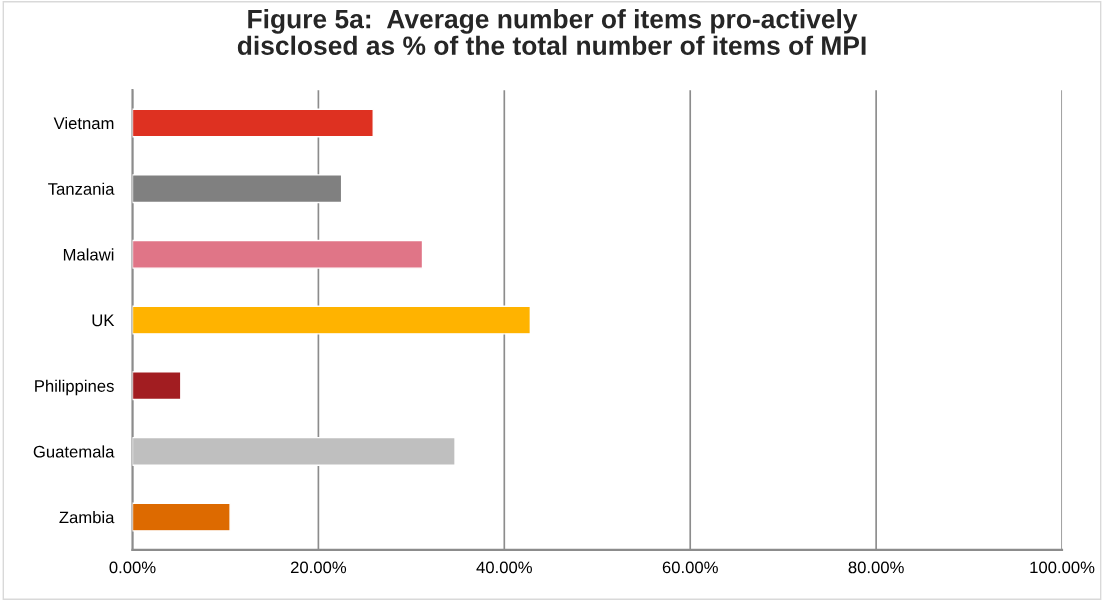 This screenshot has width=1104, height=601. Describe the element at coordinates (103, 320) in the screenshot. I see `y-tick-label: UK` at that location.